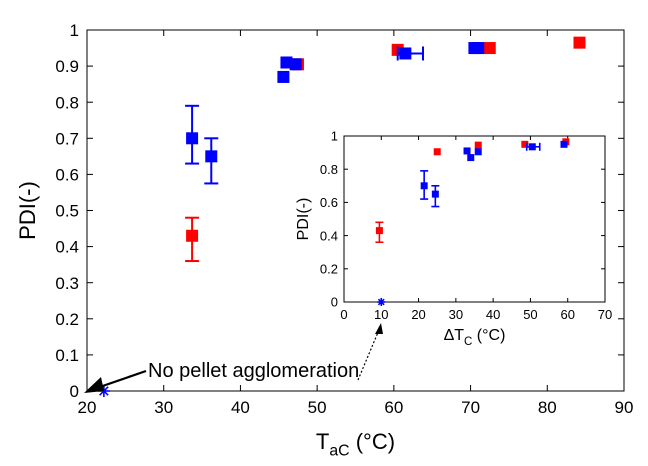  Describe the element at coordinates (454, 335) in the screenshot. I see `inset-x-axis-label-main: ΔT` at that location.